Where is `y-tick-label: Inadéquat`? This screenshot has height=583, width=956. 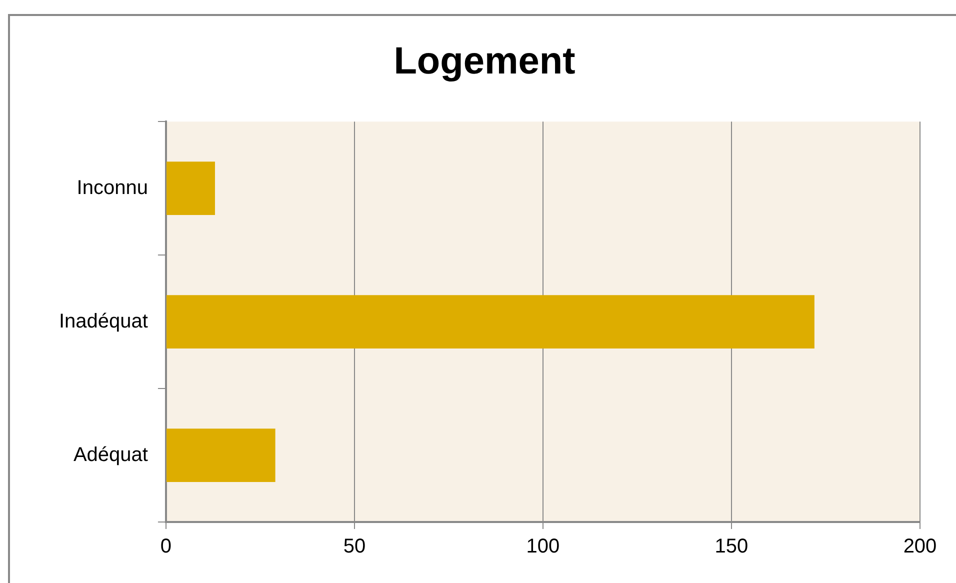
y-tick-label: Inadéquat is located at coordinates (103, 321).